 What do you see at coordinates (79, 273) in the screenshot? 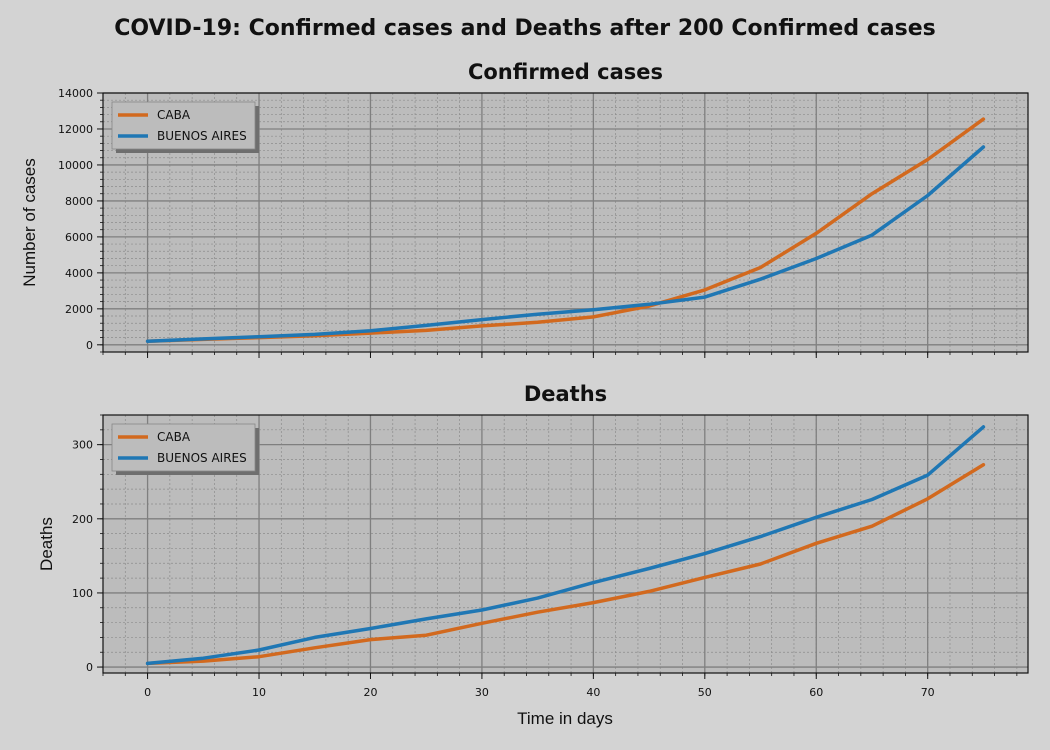
I see `y-tick-label: 4000` at bounding box center [79, 273].